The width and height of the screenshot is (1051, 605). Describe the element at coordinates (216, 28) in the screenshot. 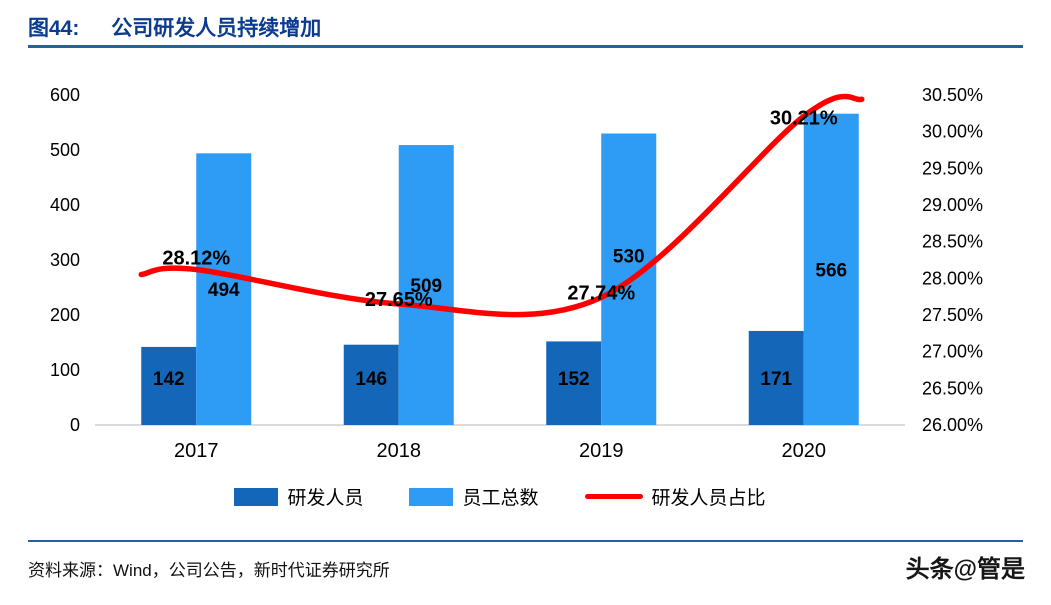

I see `page-title: 公司研发人员持续增加` at that location.